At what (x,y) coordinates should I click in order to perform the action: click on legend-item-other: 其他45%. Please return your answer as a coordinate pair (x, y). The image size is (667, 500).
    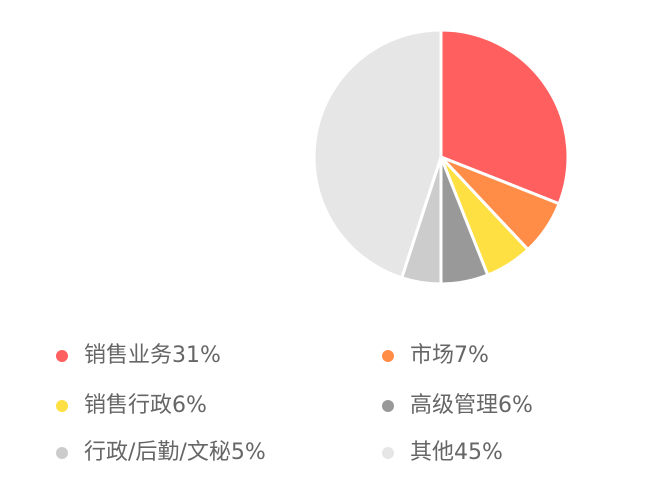
    Looking at the image, I should click on (442, 453).